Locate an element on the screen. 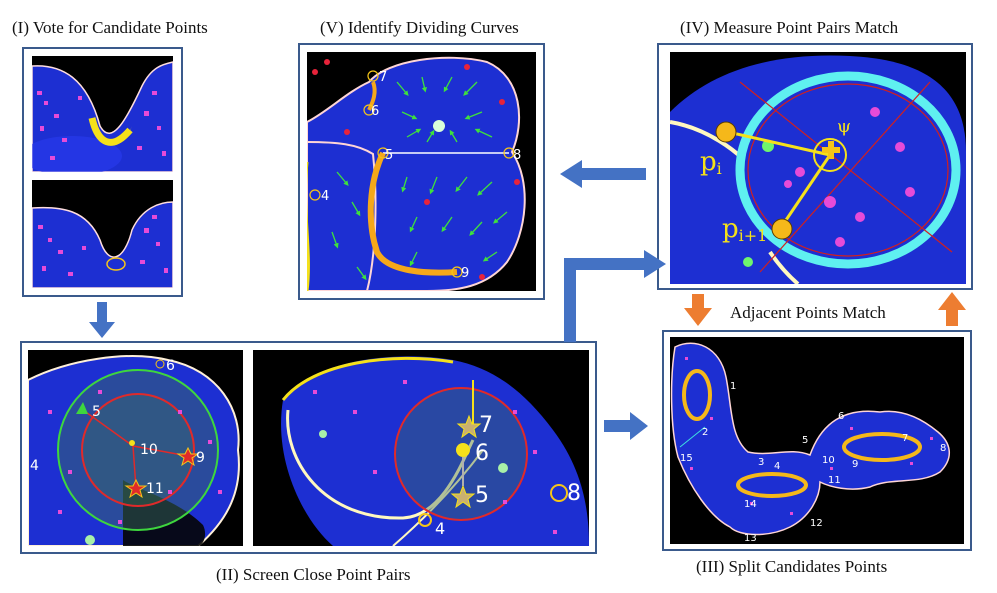  title-vote-candidate-points: (I) Vote for Candidate Points is located at coordinates (110, 27).